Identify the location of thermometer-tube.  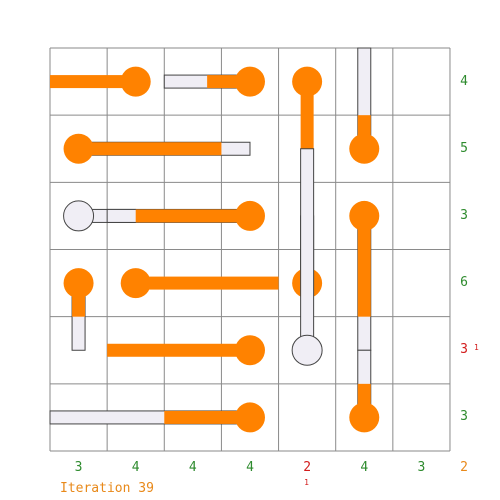
(307, 249).